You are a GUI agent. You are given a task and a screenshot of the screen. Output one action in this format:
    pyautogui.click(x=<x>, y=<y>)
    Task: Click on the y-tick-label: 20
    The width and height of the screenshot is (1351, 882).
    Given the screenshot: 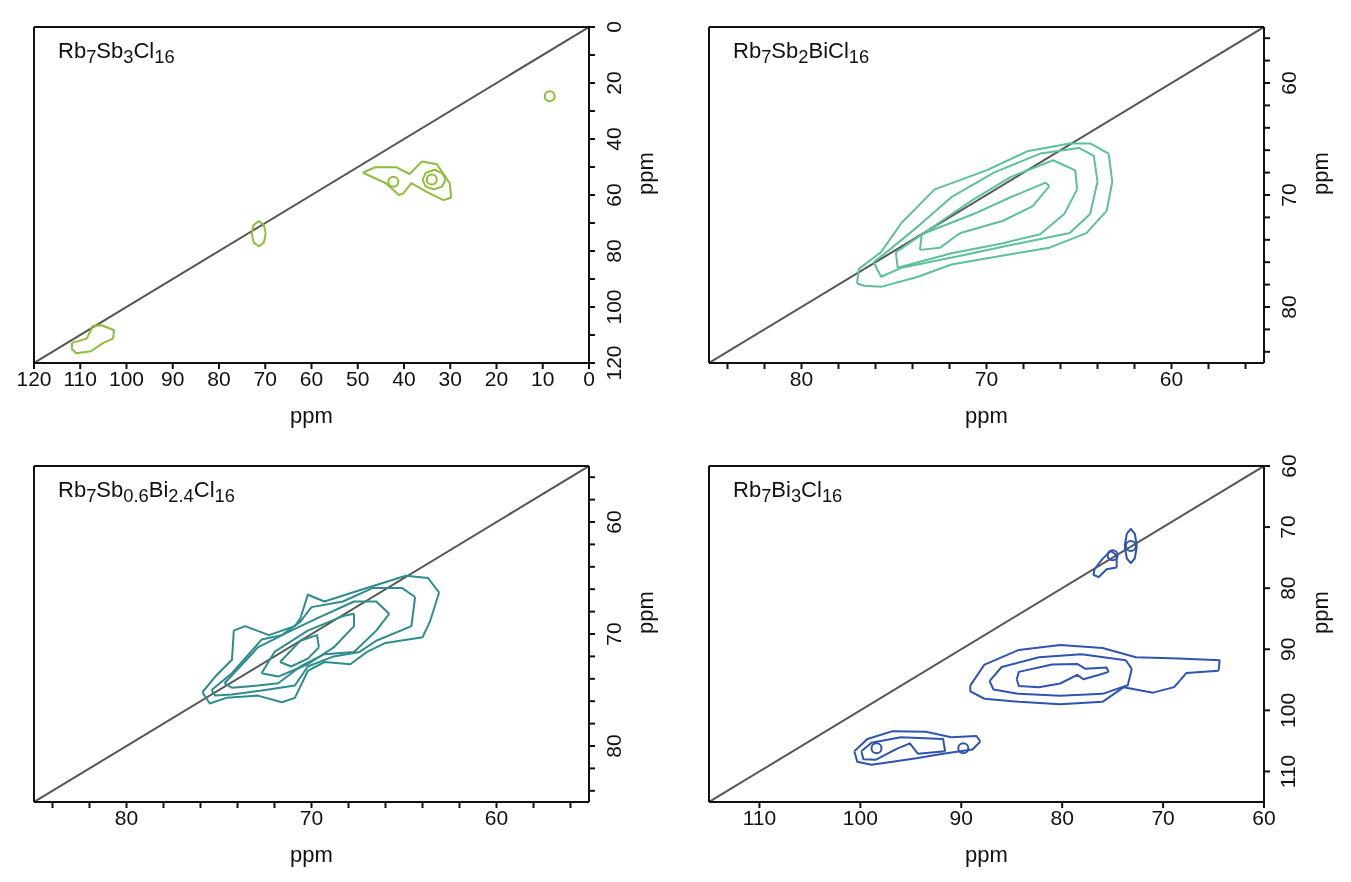 What is the action you would take?
    pyautogui.click(x=613, y=83)
    